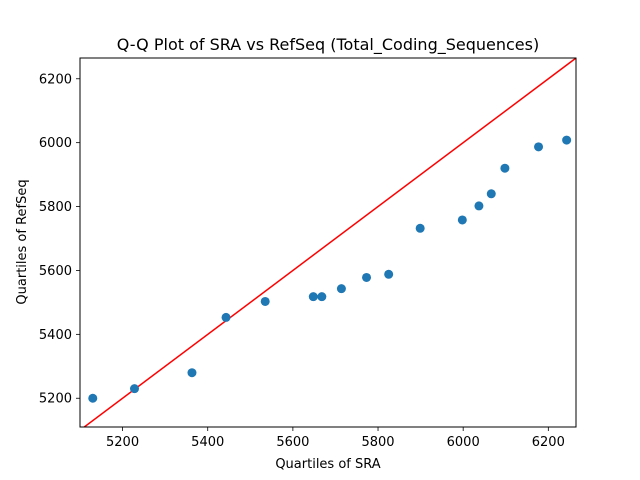 The image size is (640, 480). What do you see at coordinates (548, 442) in the screenshot?
I see `x-tick-label: 6200` at bounding box center [548, 442].